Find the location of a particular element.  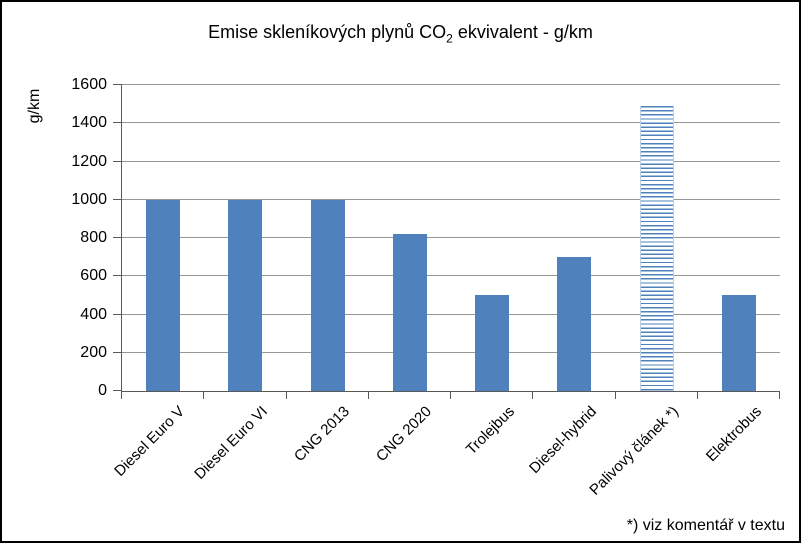

category-label: Diesel Euro V is located at coordinates (150, 441).